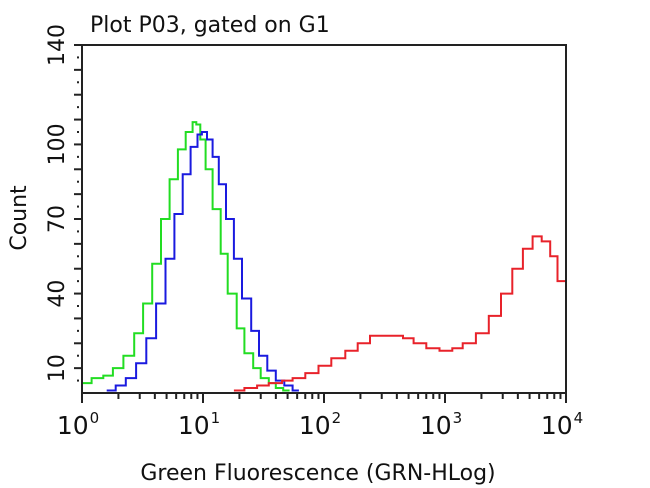 The width and height of the screenshot is (650, 488). Describe the element at coordinates (63, 203) in the screenshot. I see `y-axis: 10 40 70 100 140` at that location.